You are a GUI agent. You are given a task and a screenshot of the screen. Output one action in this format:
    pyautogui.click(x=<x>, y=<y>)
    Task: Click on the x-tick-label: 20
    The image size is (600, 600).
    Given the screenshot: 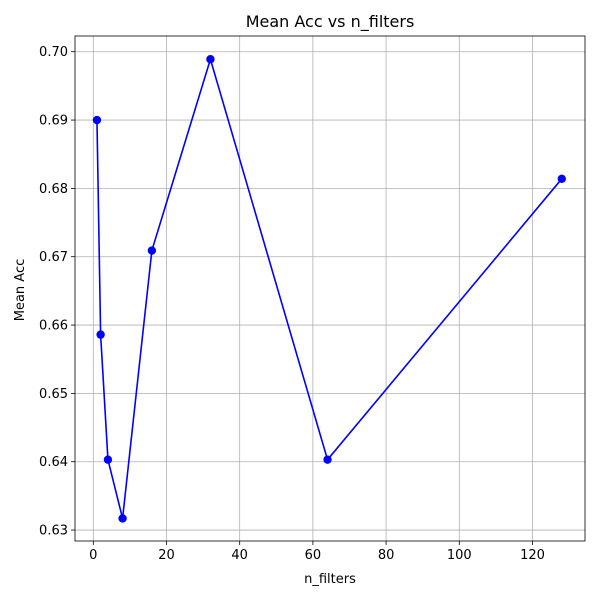 What is the action you would take?
    pyautogui.click(x=166, y=555)
    